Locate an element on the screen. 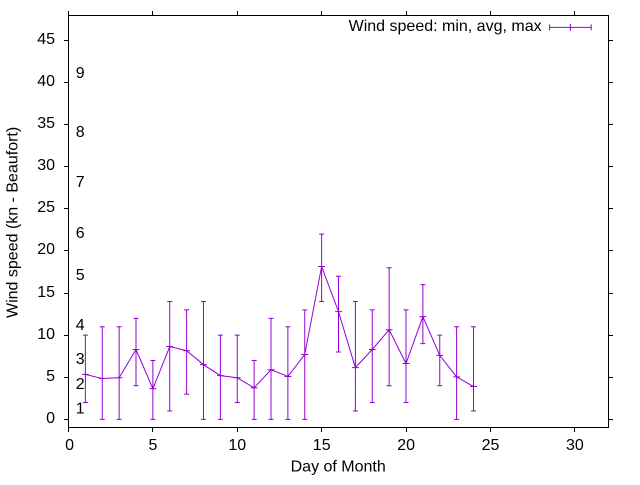 This screenshot has width=640, height=485. svg-text: Wind speed: min, avg, max is located at coordinates (445, 26).